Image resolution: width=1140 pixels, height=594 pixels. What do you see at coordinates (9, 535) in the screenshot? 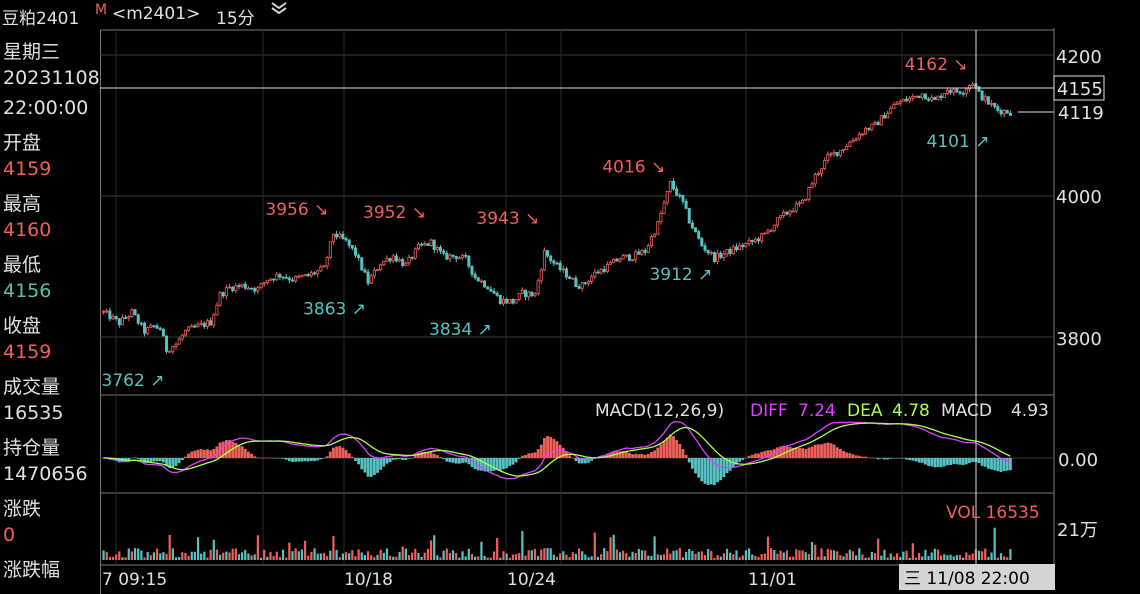
I see `change-value: 0` at bounding box center [9, 535].